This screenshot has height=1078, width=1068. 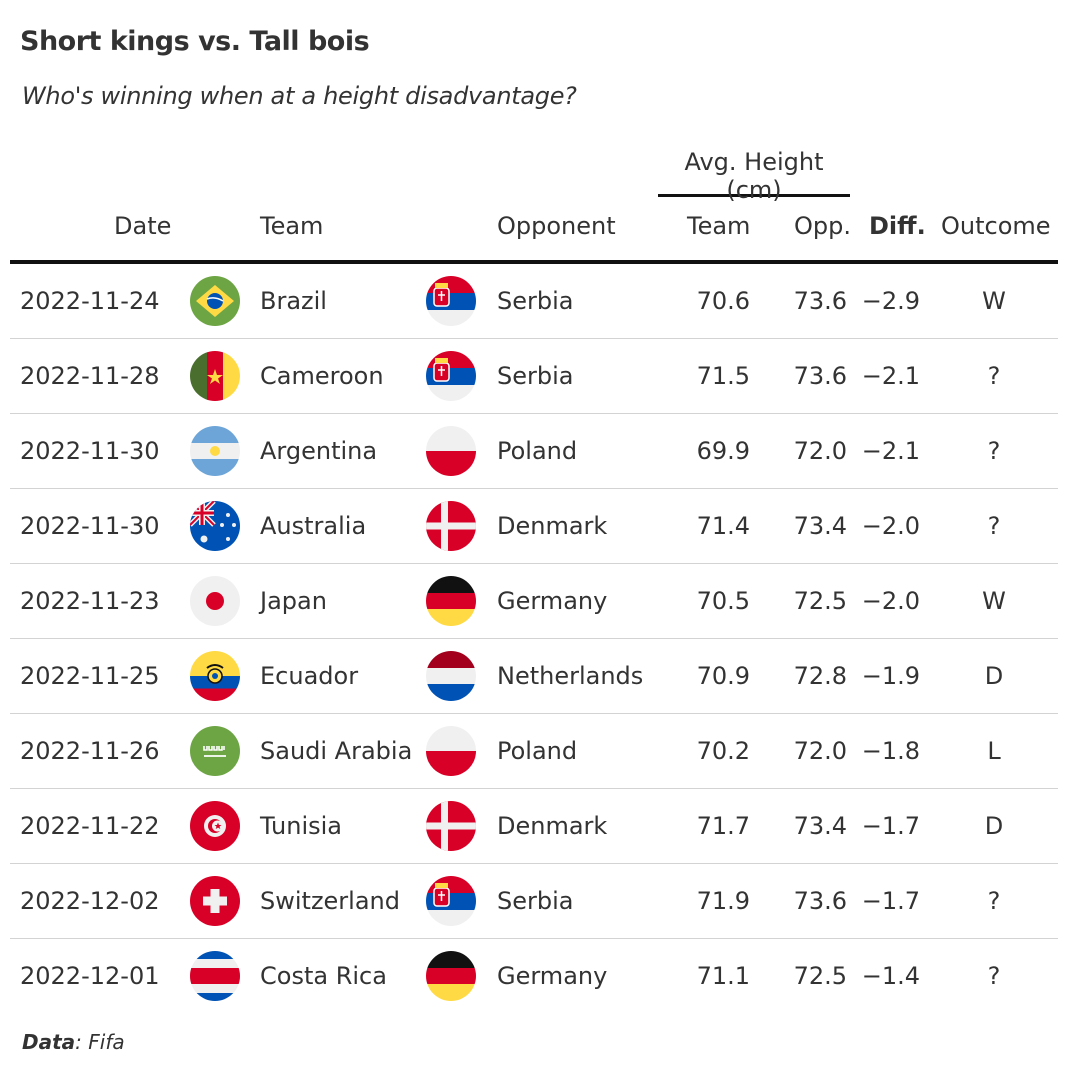 I want to click on cell-opponent: Germany, so click(x=552, y=976).